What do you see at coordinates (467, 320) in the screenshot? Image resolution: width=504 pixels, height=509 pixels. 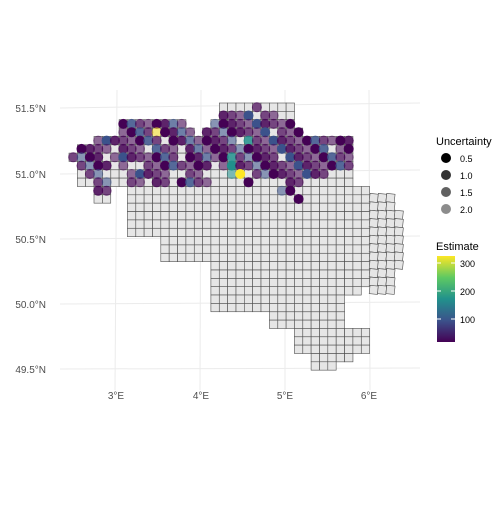 I see `colorbar-tick-label: 100` at bounding box center [467, 320].